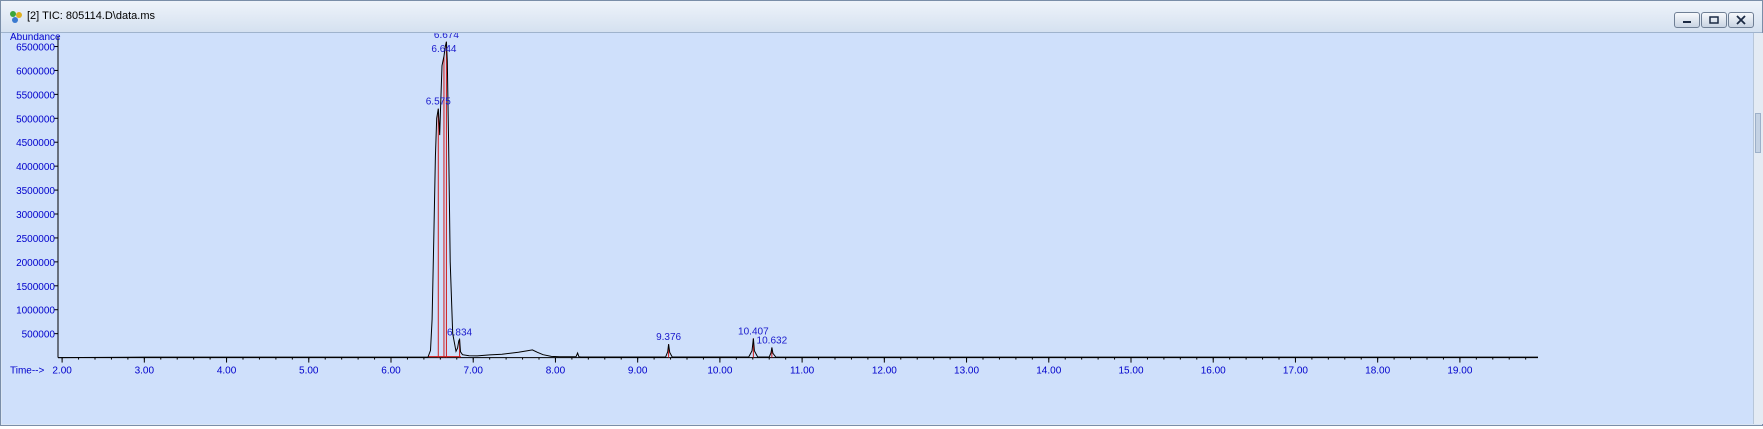  I want to click on x-tick-label: 11.00, so click(802, 371).